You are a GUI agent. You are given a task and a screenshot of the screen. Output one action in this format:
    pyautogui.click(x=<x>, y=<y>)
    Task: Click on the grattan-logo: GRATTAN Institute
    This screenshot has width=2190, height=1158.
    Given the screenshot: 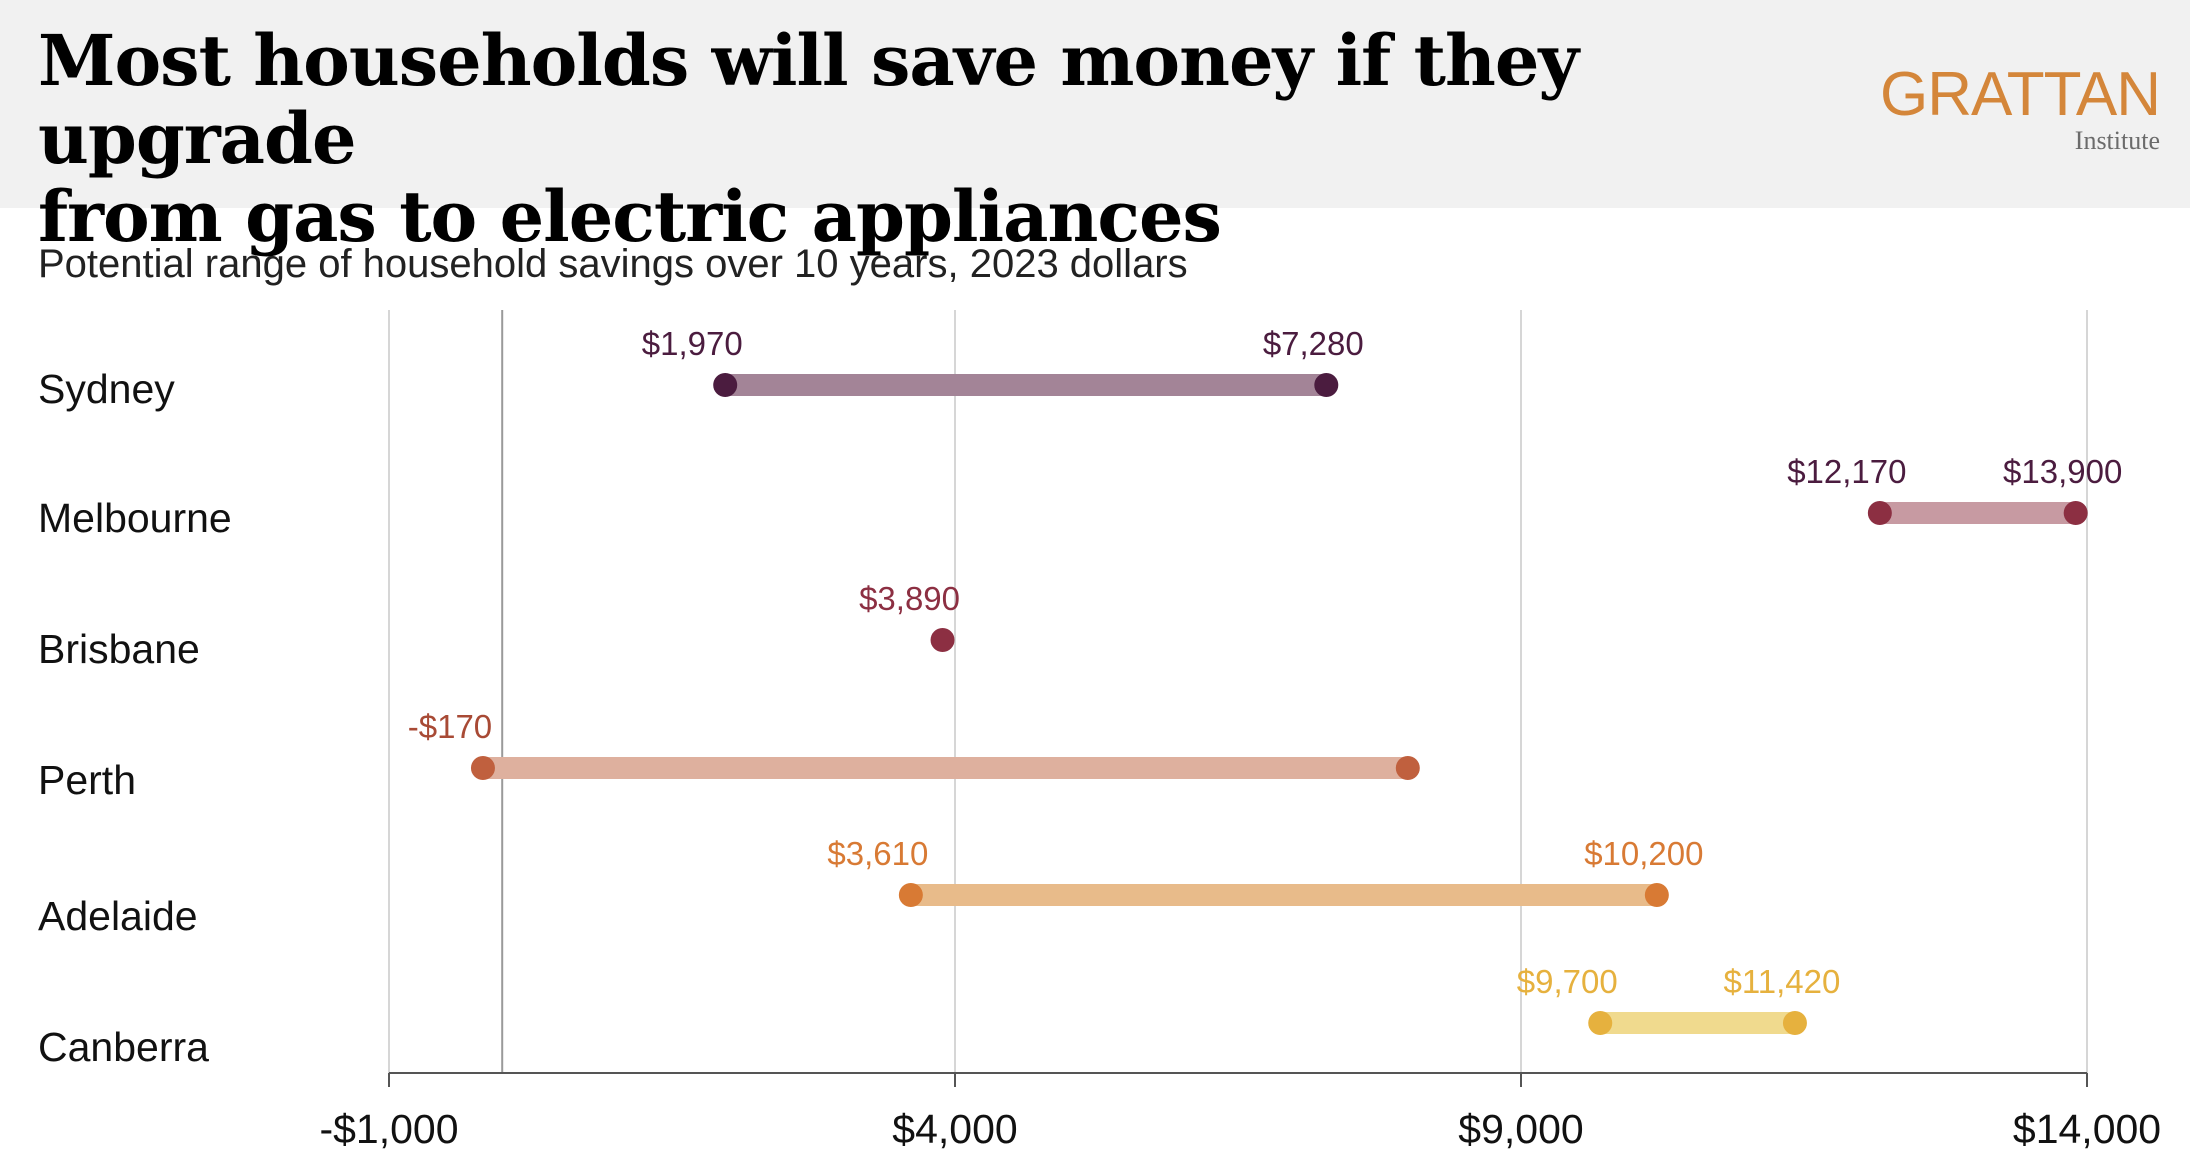 What is the action you would take?
    pyautogui.click(x=2020, y=107)
    